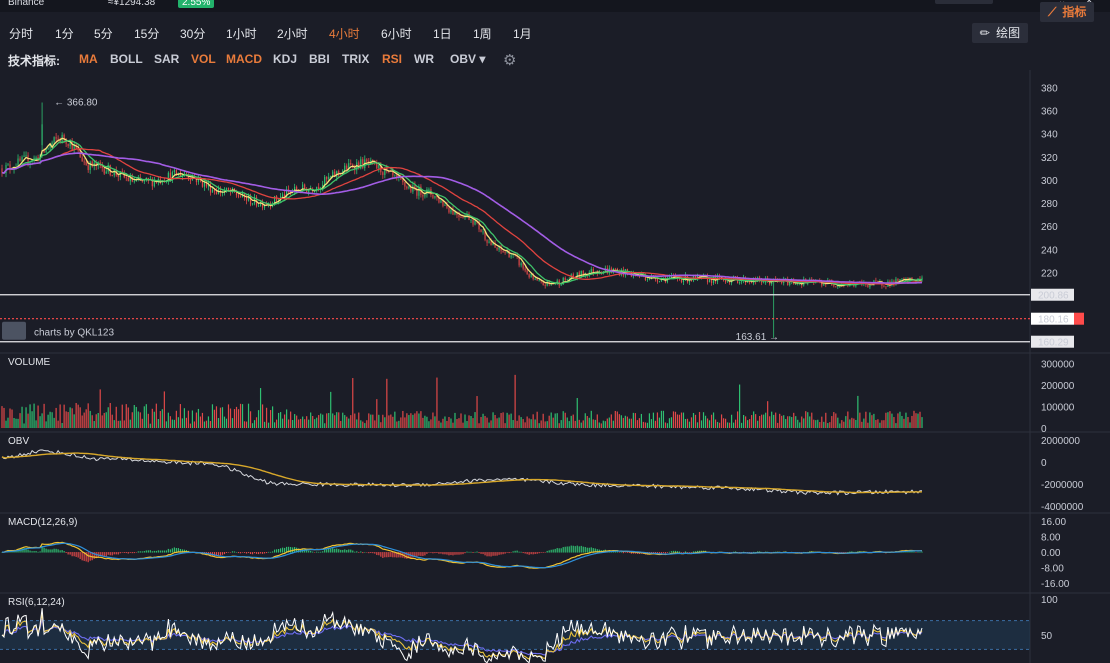 Image resolution: width=1110 pixels, height=663 pixels. Describe the element at coordinates (964, 2) in the screenshot. I see `window-tab` at that location.